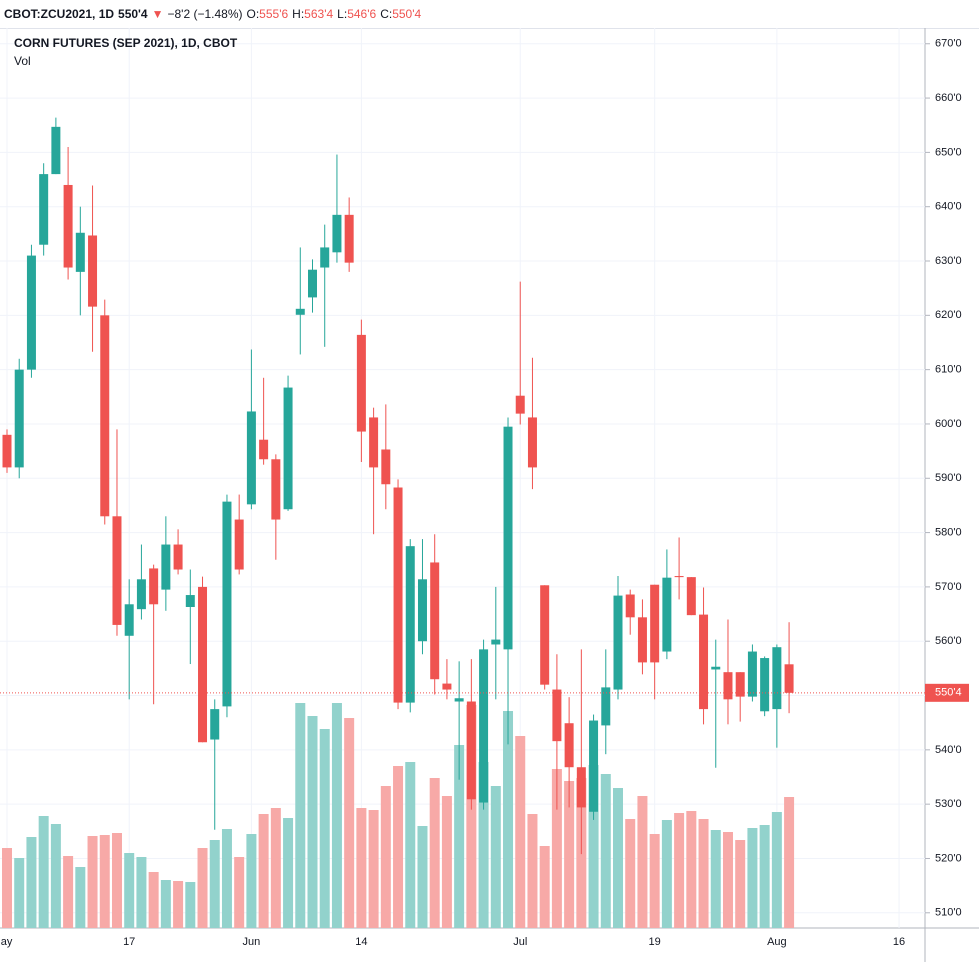 Image resolution: width=979 pixels, height=962 pixels. I want to click on y-tick-label: 620'0, so click(948, 315).